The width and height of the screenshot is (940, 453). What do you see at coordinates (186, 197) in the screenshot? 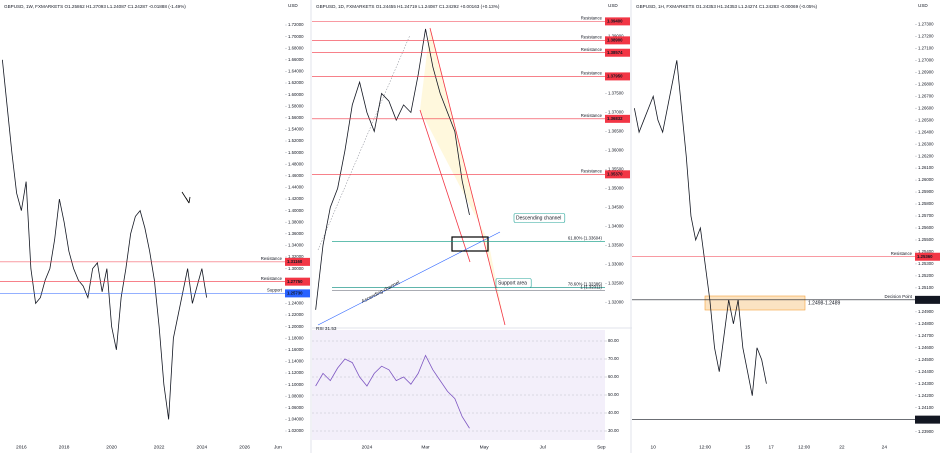
I see `arrow` at bounding box center [186, 197].